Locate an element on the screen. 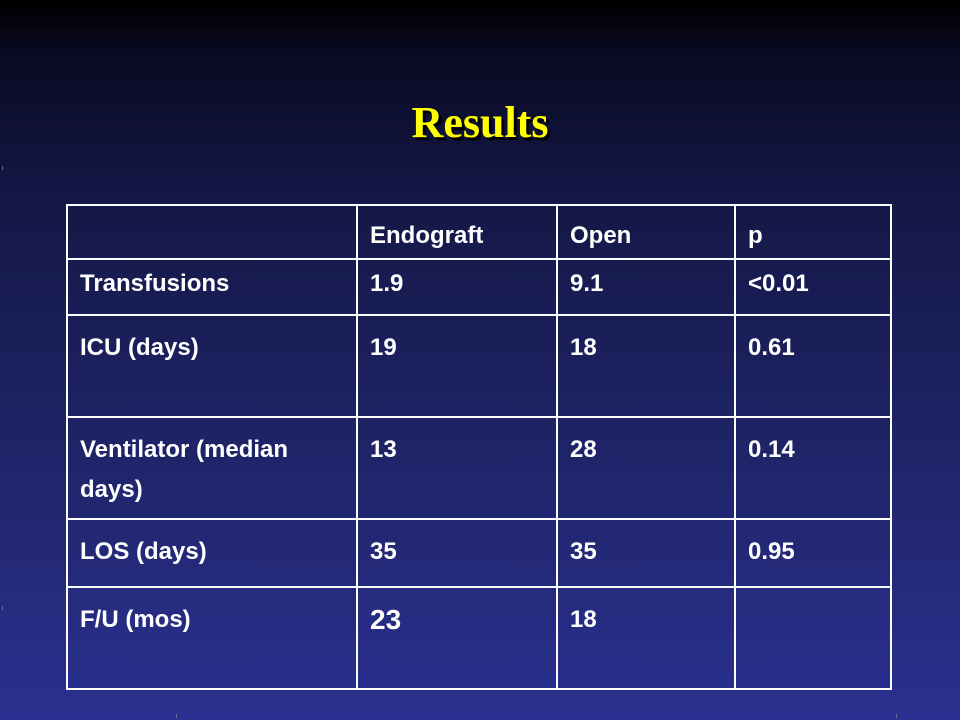 The image size is (960, 720). row-label: F/U (mos) is located at coordinates (212, 638).